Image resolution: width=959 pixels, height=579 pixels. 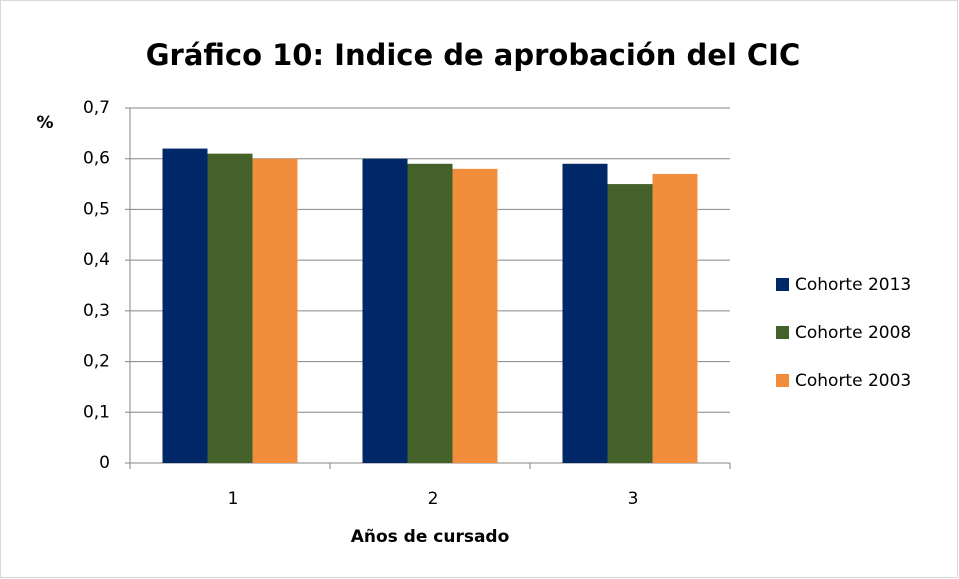 I want to click on x-tick-label: 3, so click(x=633, y=499).